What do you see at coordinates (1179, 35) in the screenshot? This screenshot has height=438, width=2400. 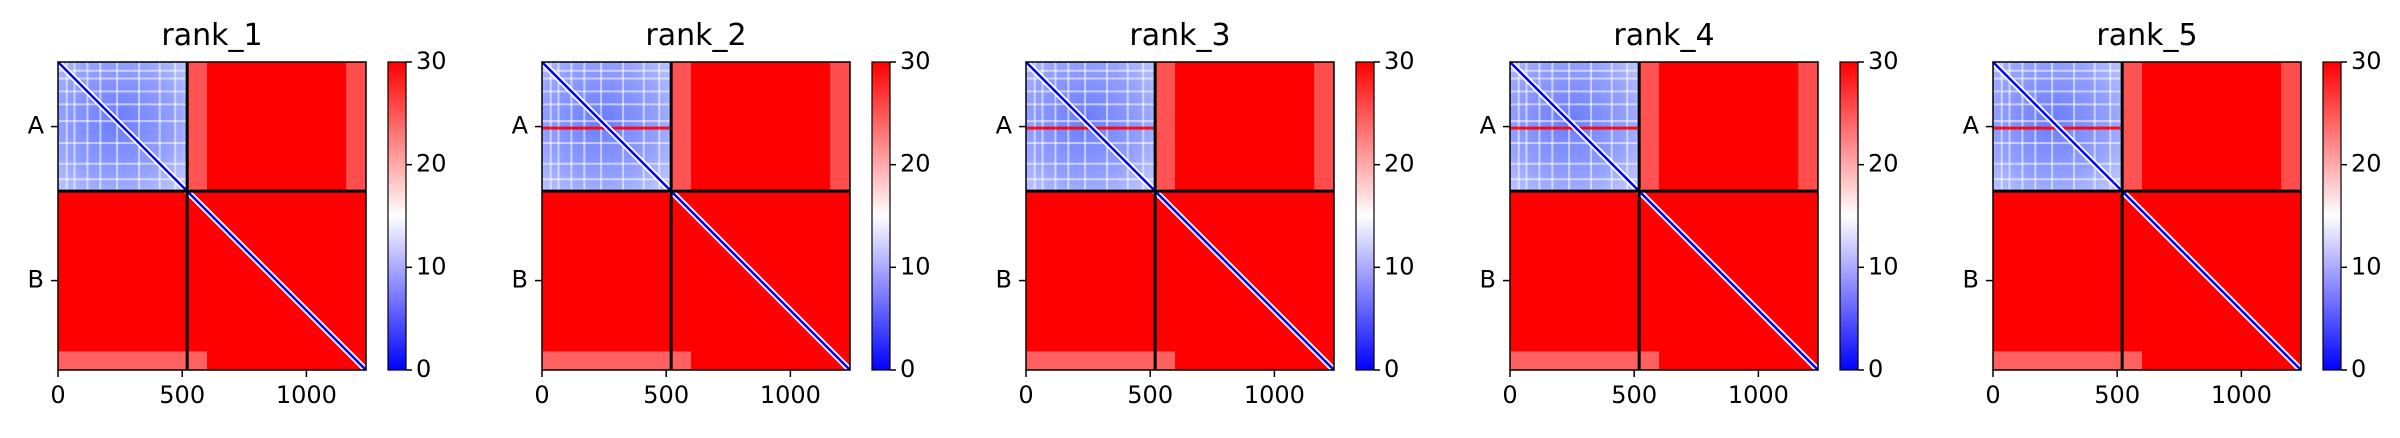 I see `panel-title: rank_3` at bounding box center [1179, 35].